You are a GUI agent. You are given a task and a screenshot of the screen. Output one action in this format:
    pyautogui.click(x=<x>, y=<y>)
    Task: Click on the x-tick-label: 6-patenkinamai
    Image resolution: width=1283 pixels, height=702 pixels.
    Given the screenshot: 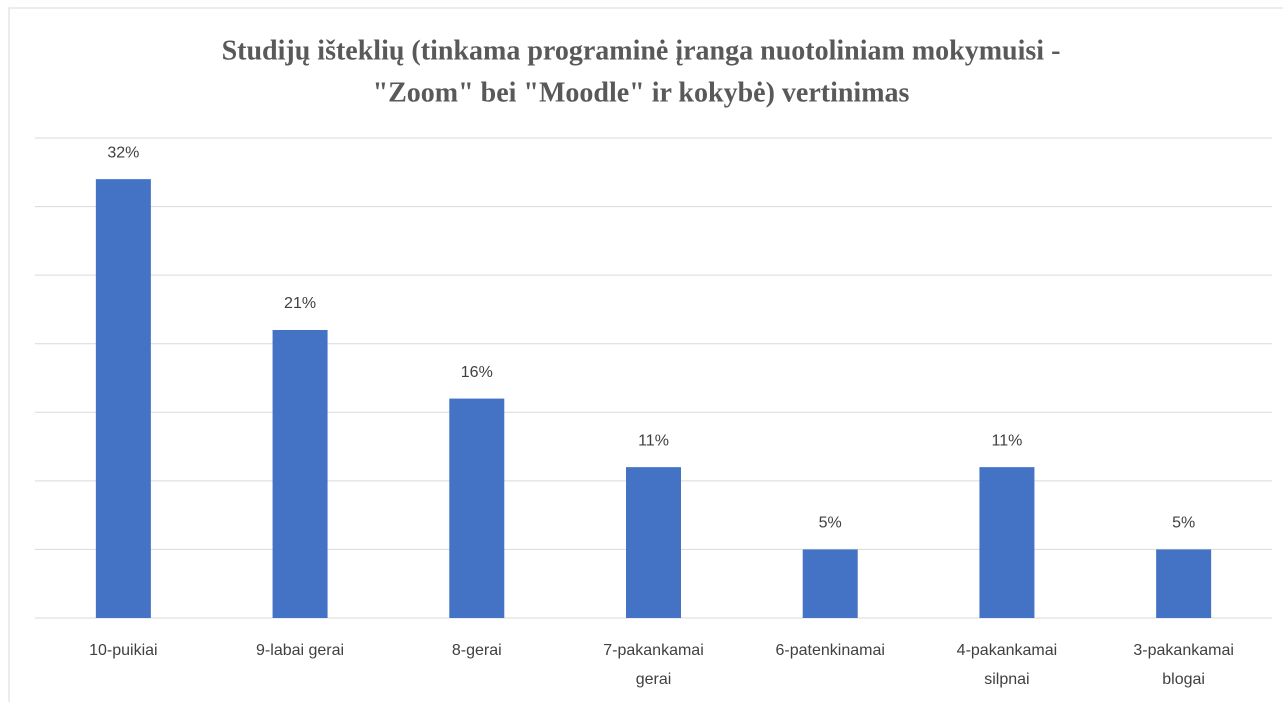 What is the action you would take?
    pyautogui.click(x=830, y=650)
    